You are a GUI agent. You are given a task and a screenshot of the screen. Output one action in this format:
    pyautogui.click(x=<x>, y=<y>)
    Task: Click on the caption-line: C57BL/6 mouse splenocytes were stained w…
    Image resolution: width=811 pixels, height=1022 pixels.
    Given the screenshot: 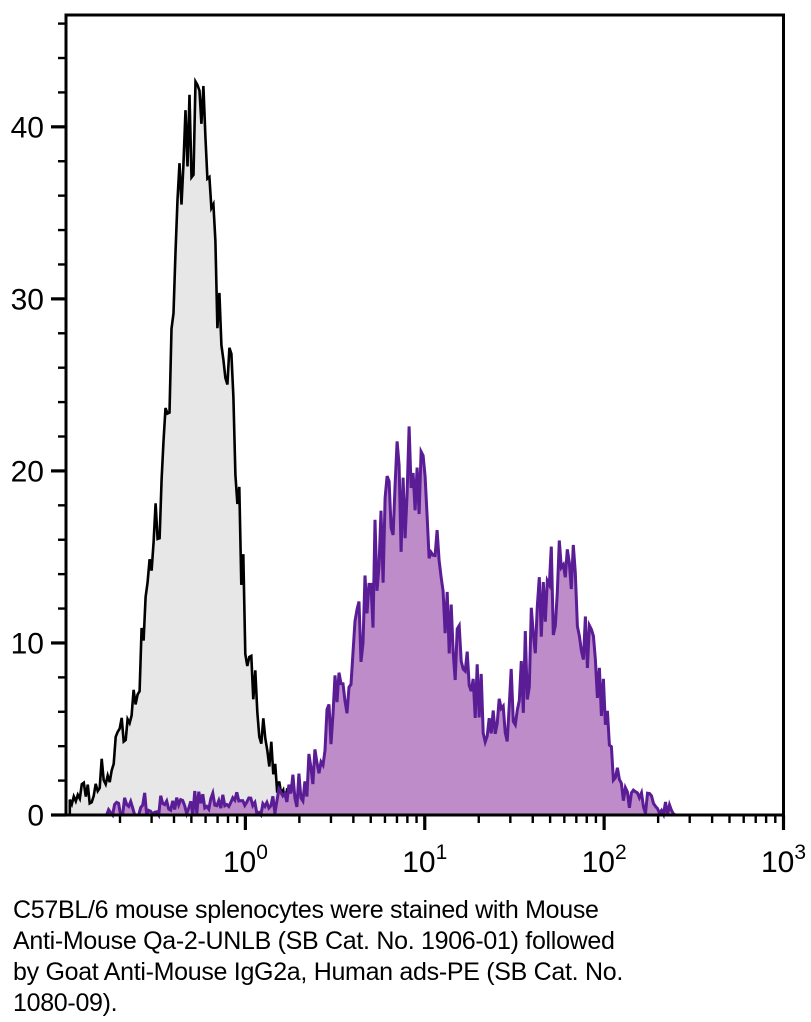 What is the action you would take?
    pyautogui.click(x=306, y=910)
    